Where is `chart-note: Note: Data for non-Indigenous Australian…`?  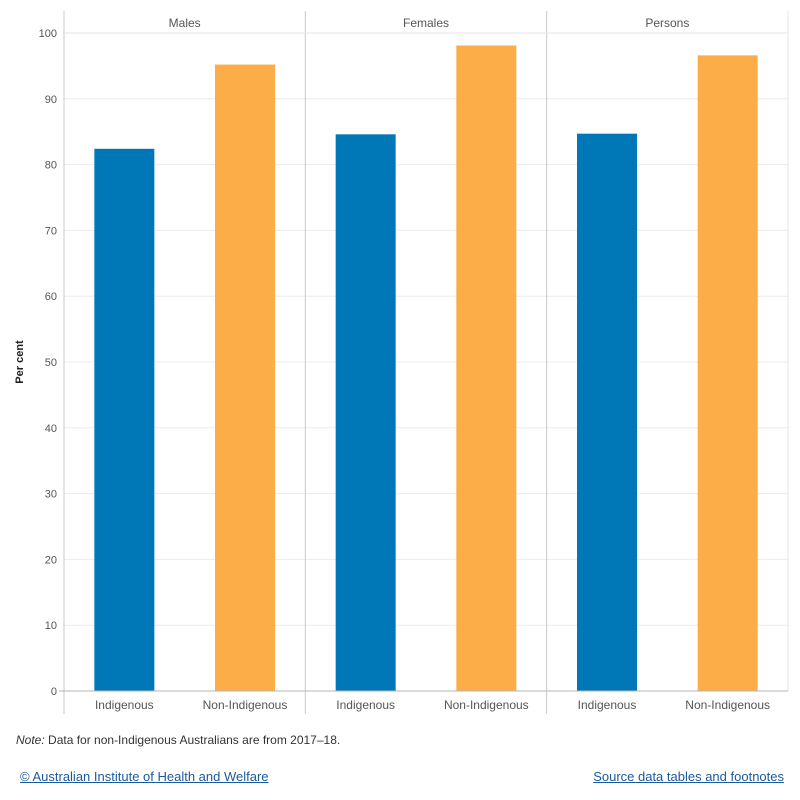 chart-note: Note: Data for non-Indigenous Australian… is located at coordinates (178, 740).